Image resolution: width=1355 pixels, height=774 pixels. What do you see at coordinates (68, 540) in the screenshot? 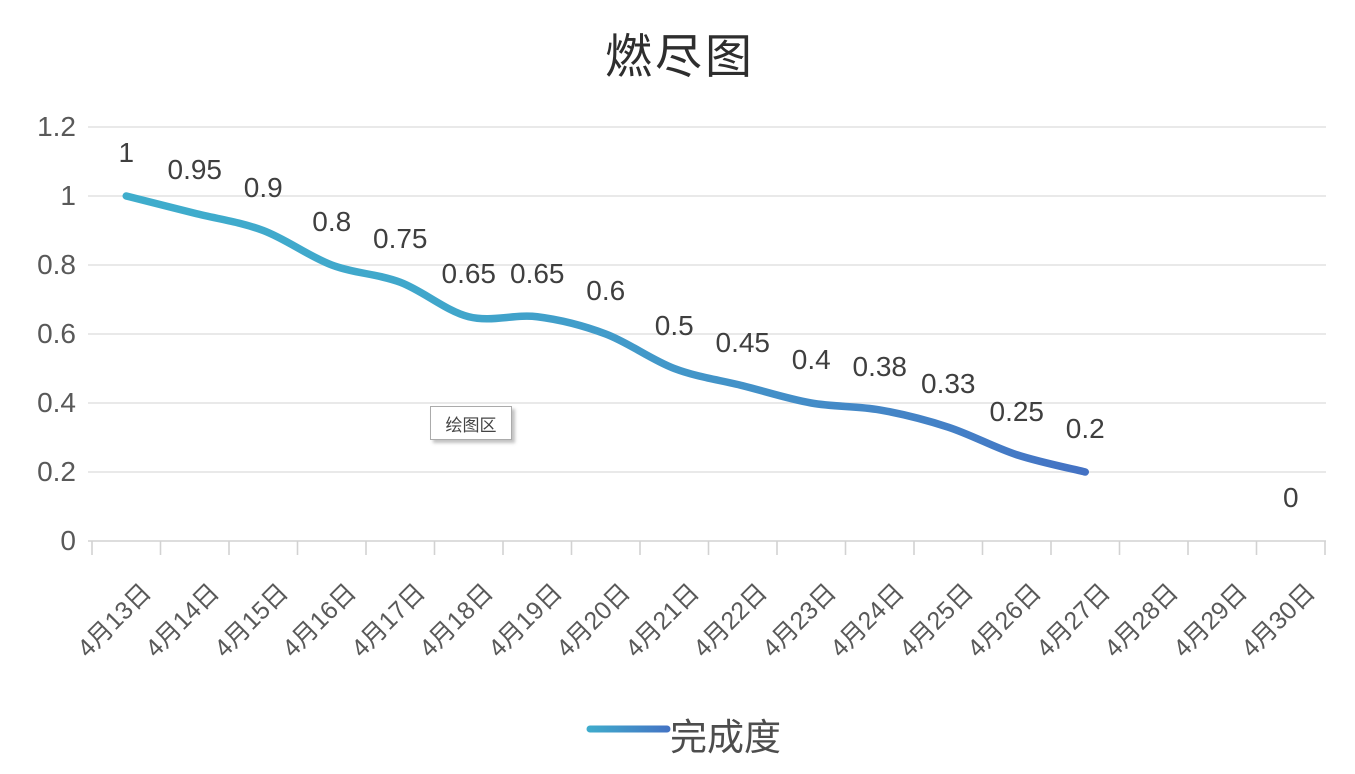
I see `y-axis-label: 0` at bounding box center [68, 540].